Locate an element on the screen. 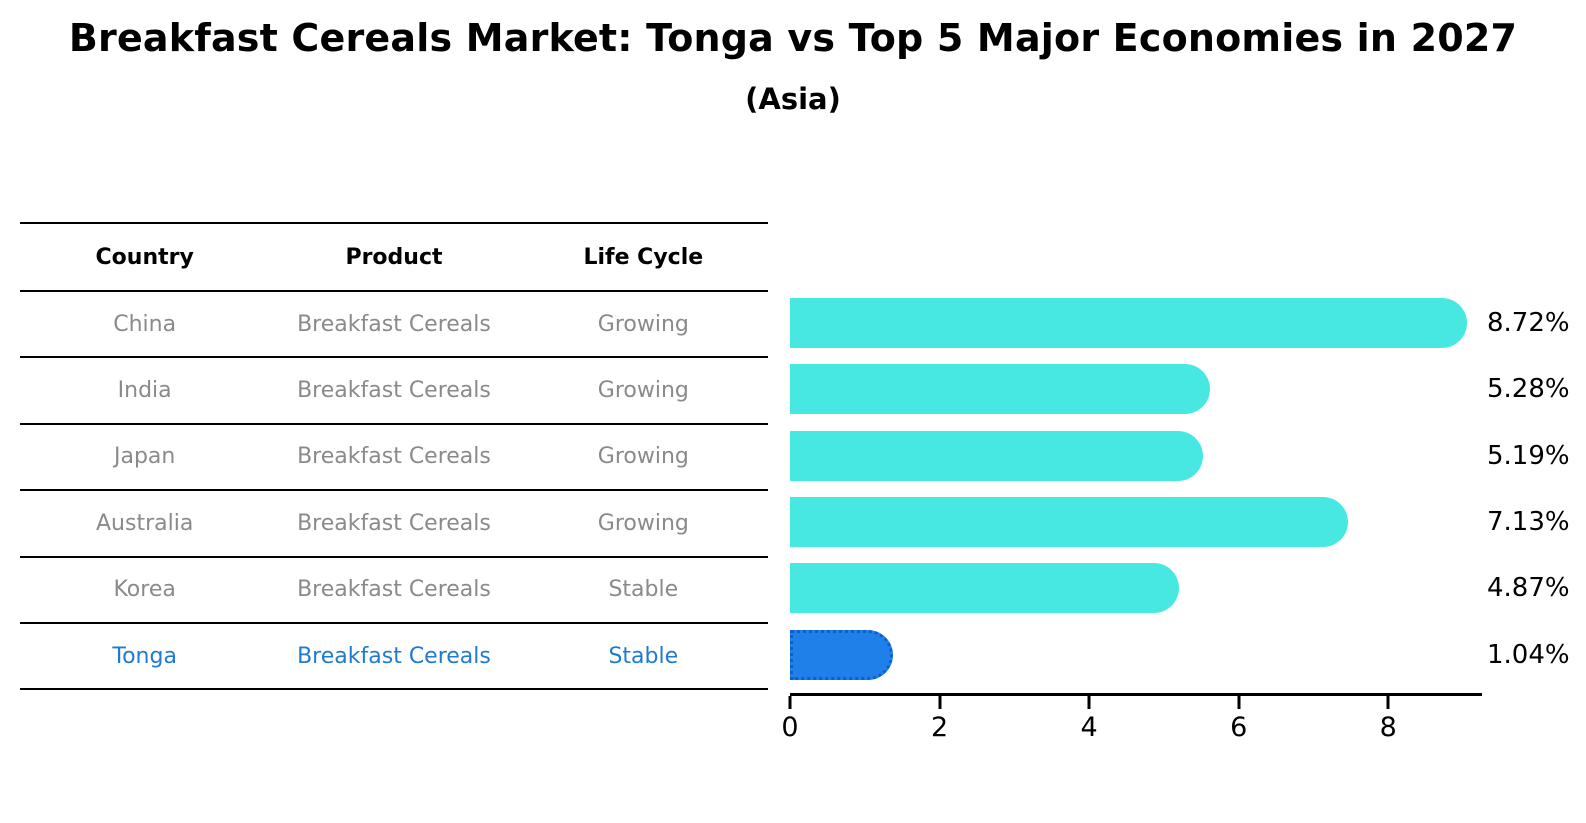 This screenshot has width=1586, height=823. table-row-china: China Breakfast Cereals Growing is located at coordinates (394, 325).